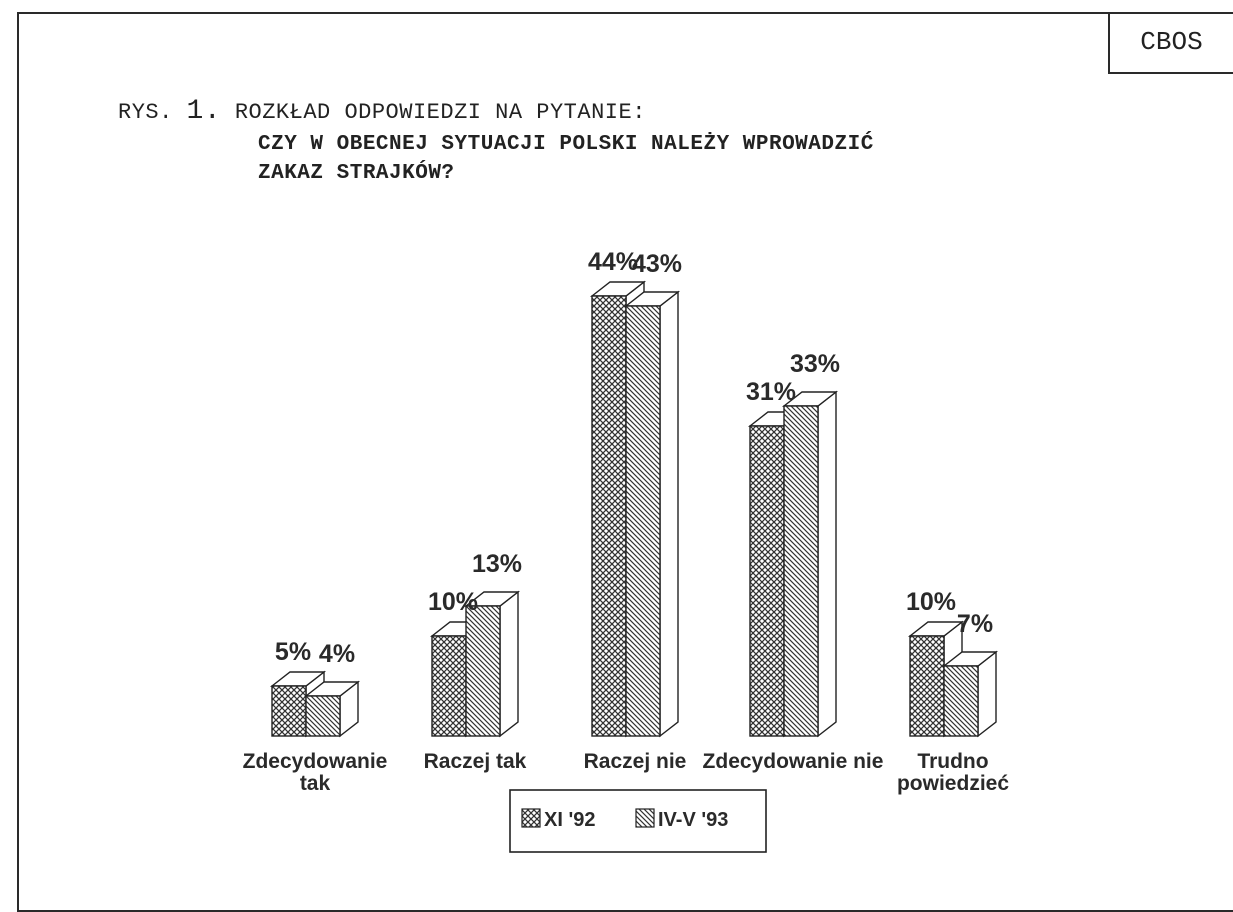 The image size is (1233, 912). I want to click on category-label-0-line-0: Zdecydowanie, so click(315, 761).